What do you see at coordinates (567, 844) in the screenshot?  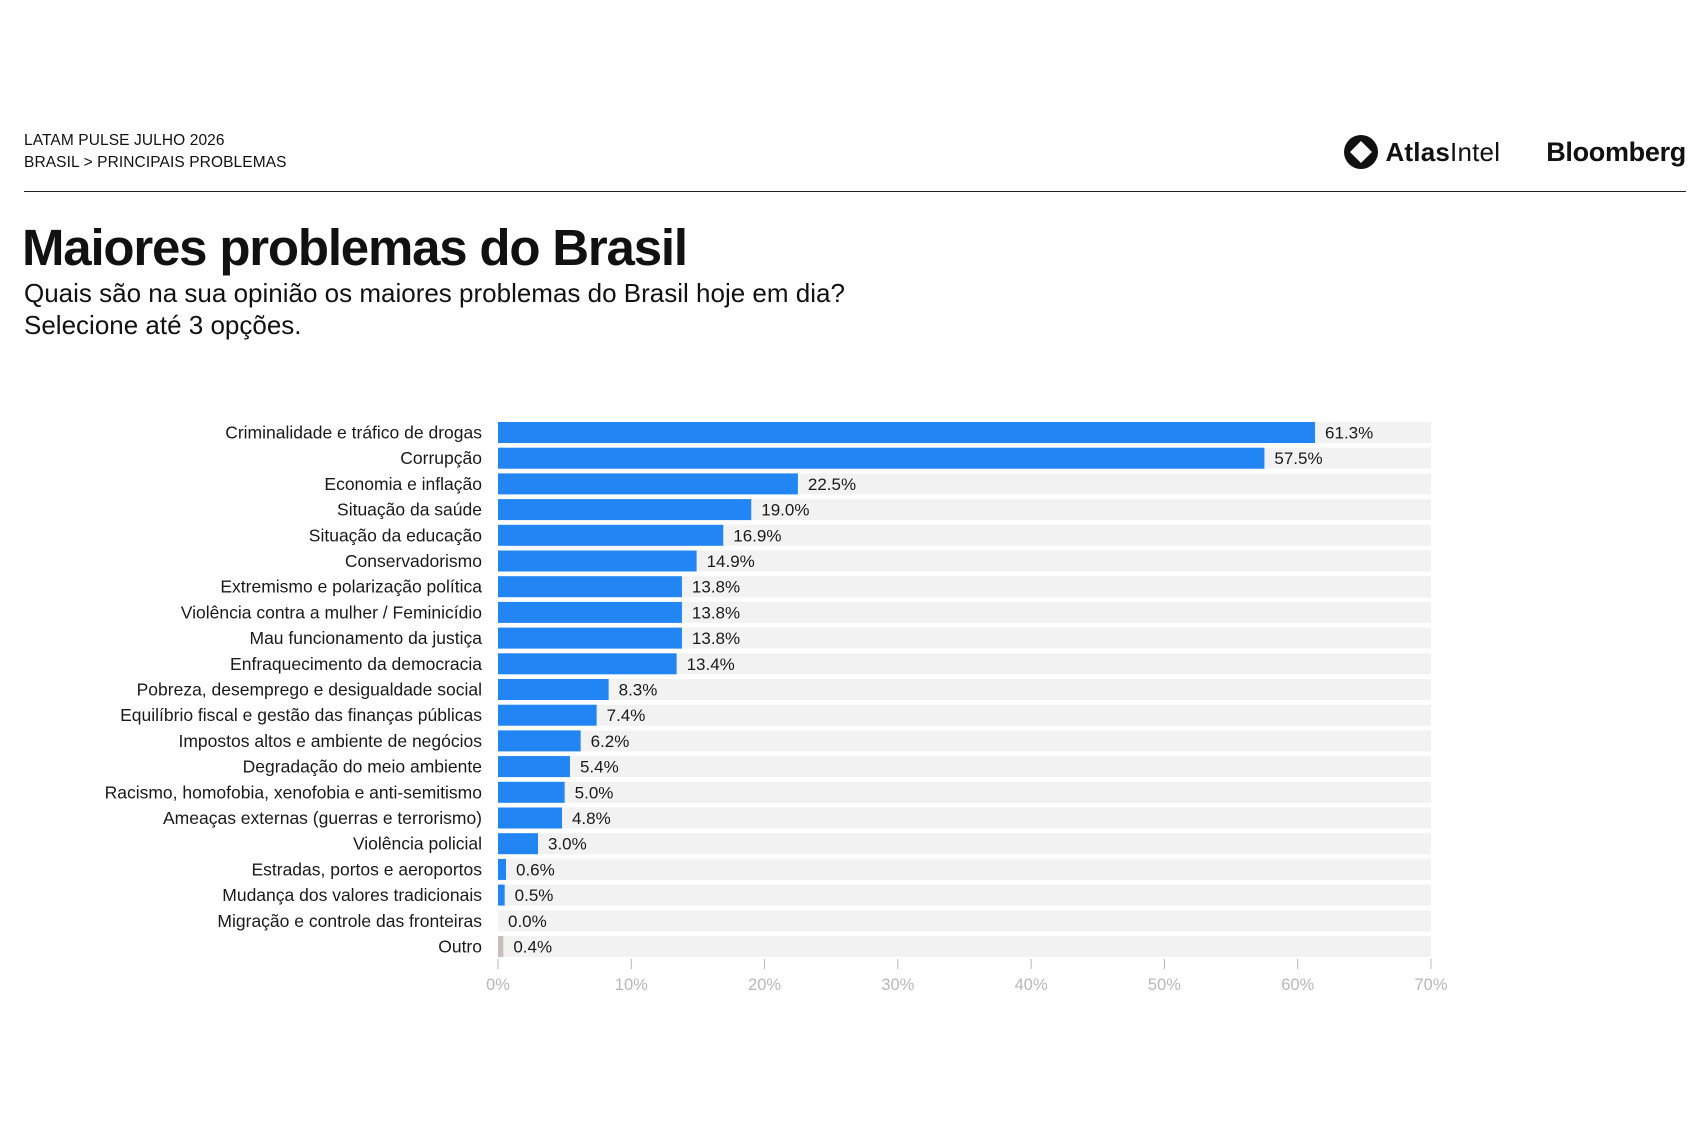 I see `value-label: 3.0%` at bounding box center [567, 844].